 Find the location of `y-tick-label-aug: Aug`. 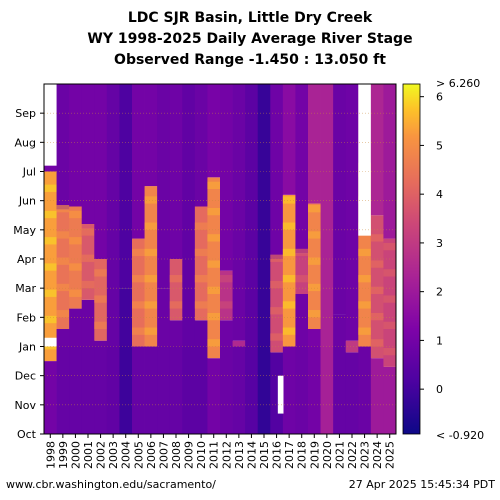

y-tick-label-aug: Aug is located at coordinates (25, 142).